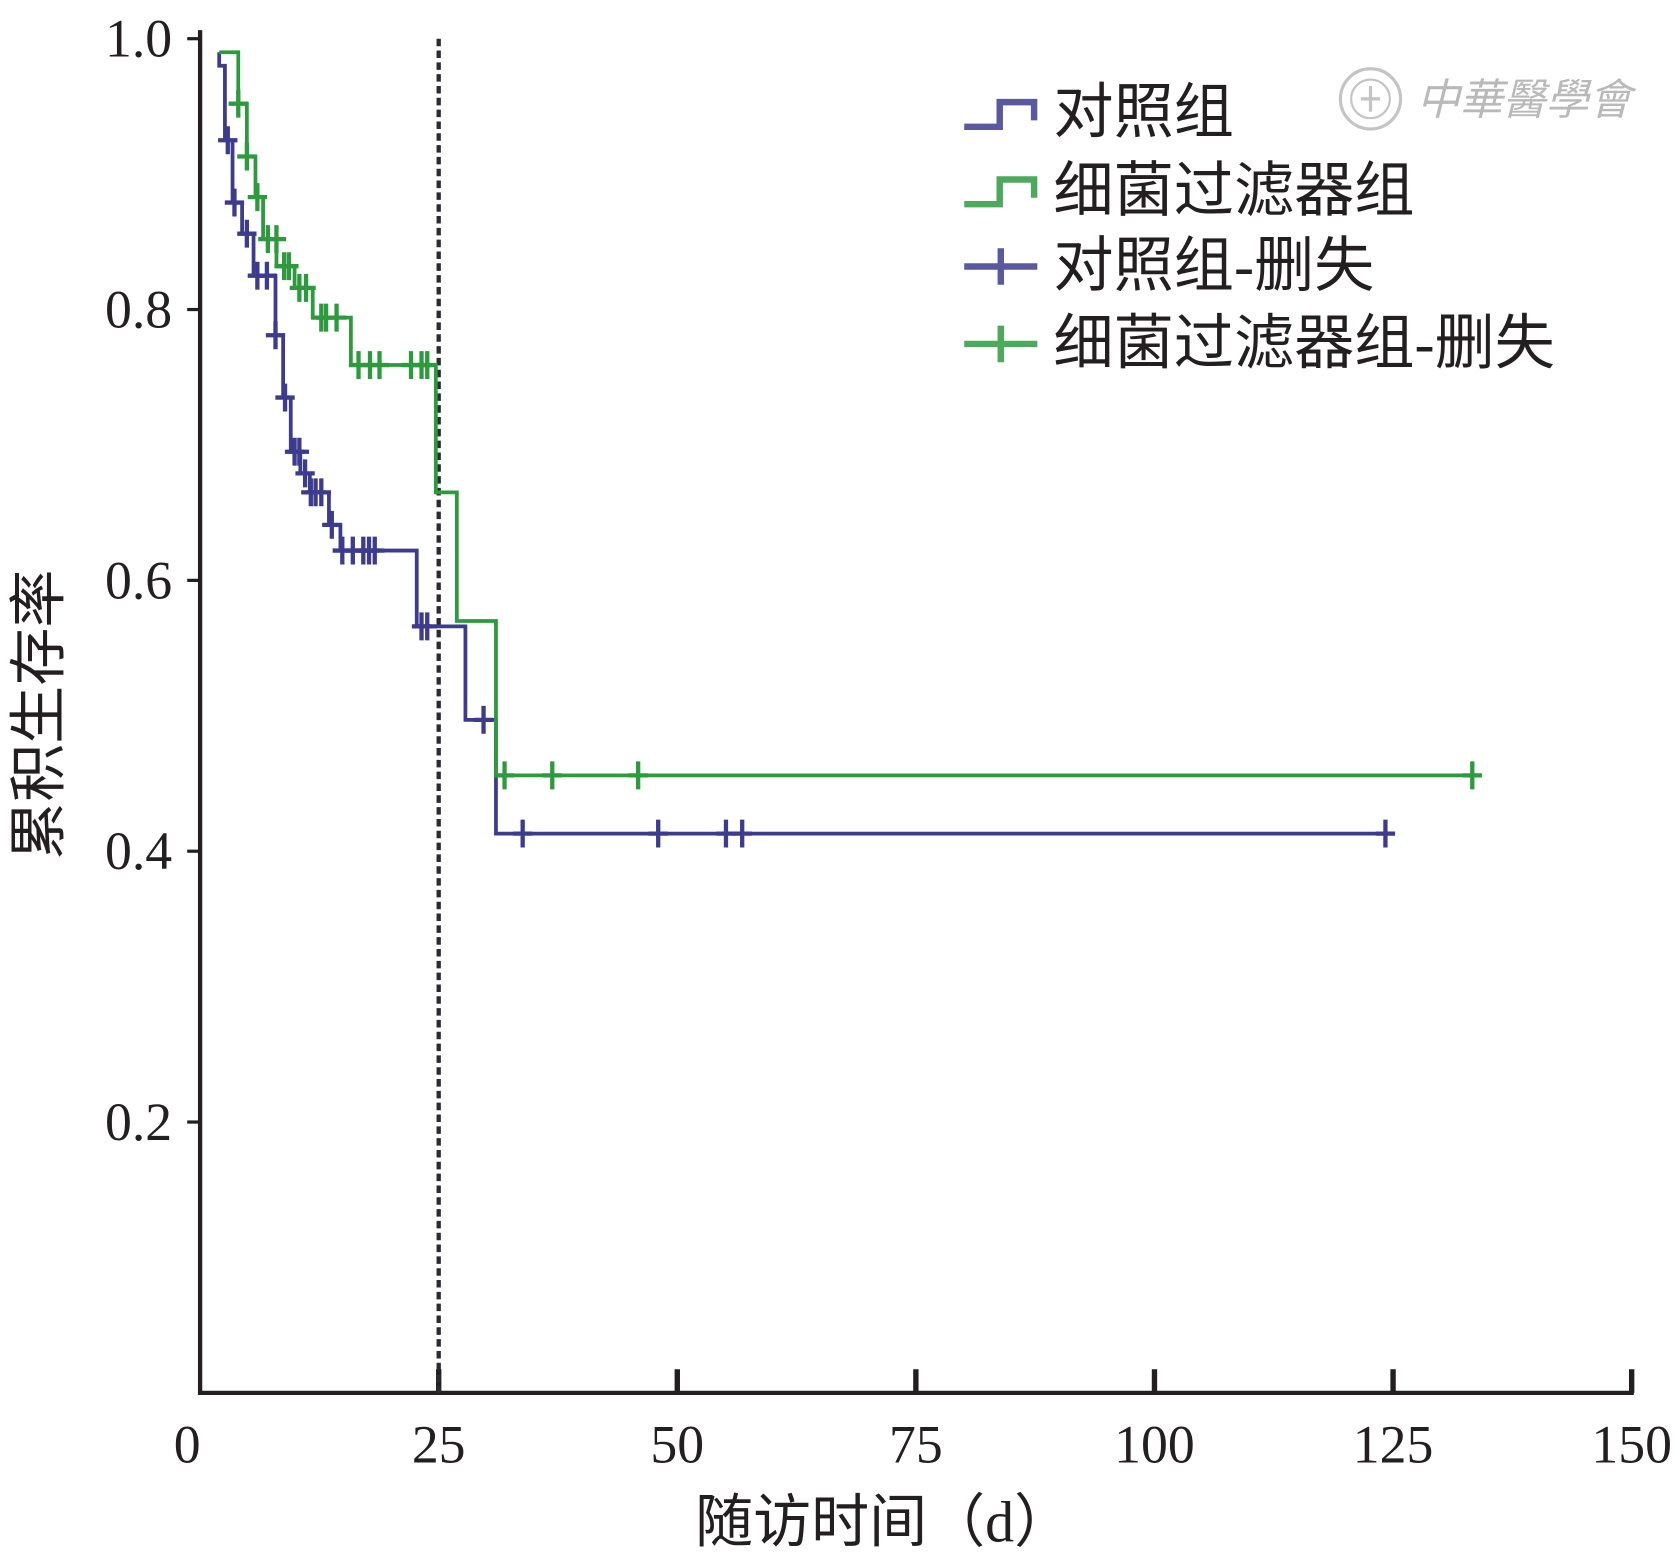 The image size is (1677, 1553). I want to click on legend-label: 细菌过滤器组, so click(1233, 191).